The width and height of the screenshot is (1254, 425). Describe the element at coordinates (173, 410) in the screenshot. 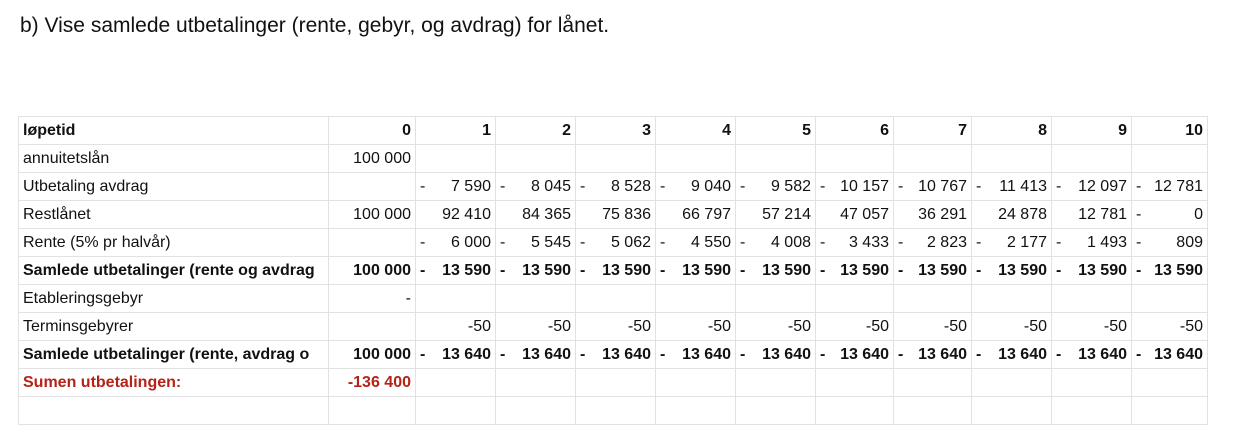

I see `row-label-cell` at that location.